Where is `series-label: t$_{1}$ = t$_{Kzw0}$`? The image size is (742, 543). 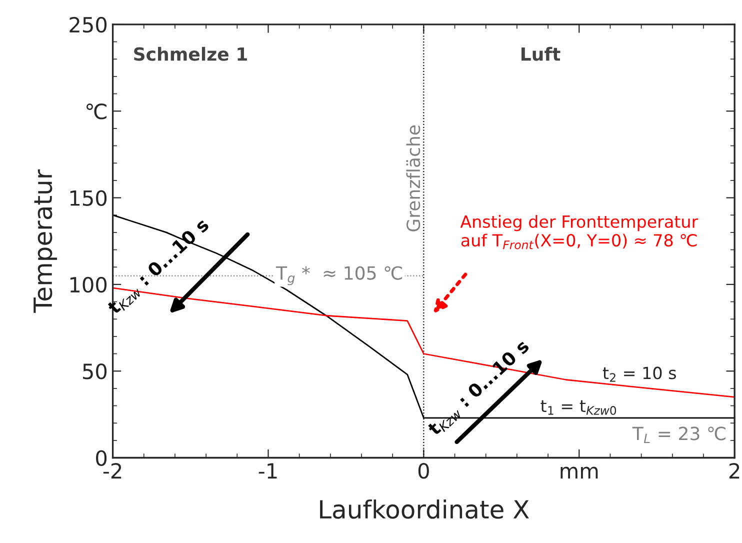 series-label: t$_{1}$ = t$_{Kzw0}$ is located at coordinates (578, 407).